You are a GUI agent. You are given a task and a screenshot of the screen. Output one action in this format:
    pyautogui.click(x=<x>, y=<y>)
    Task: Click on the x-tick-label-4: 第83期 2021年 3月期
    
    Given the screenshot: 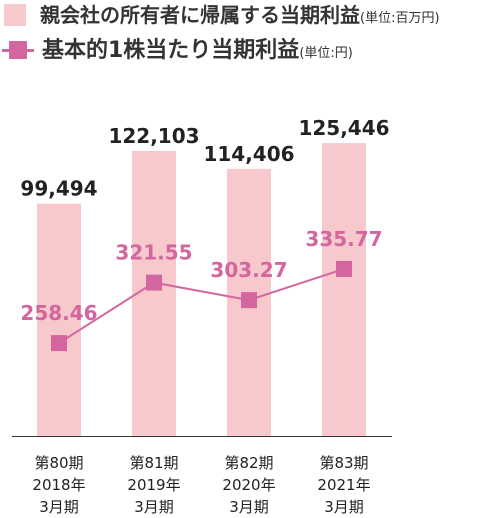 What is the action you would take?
    pyautogui.click(x=343, y=485)
    